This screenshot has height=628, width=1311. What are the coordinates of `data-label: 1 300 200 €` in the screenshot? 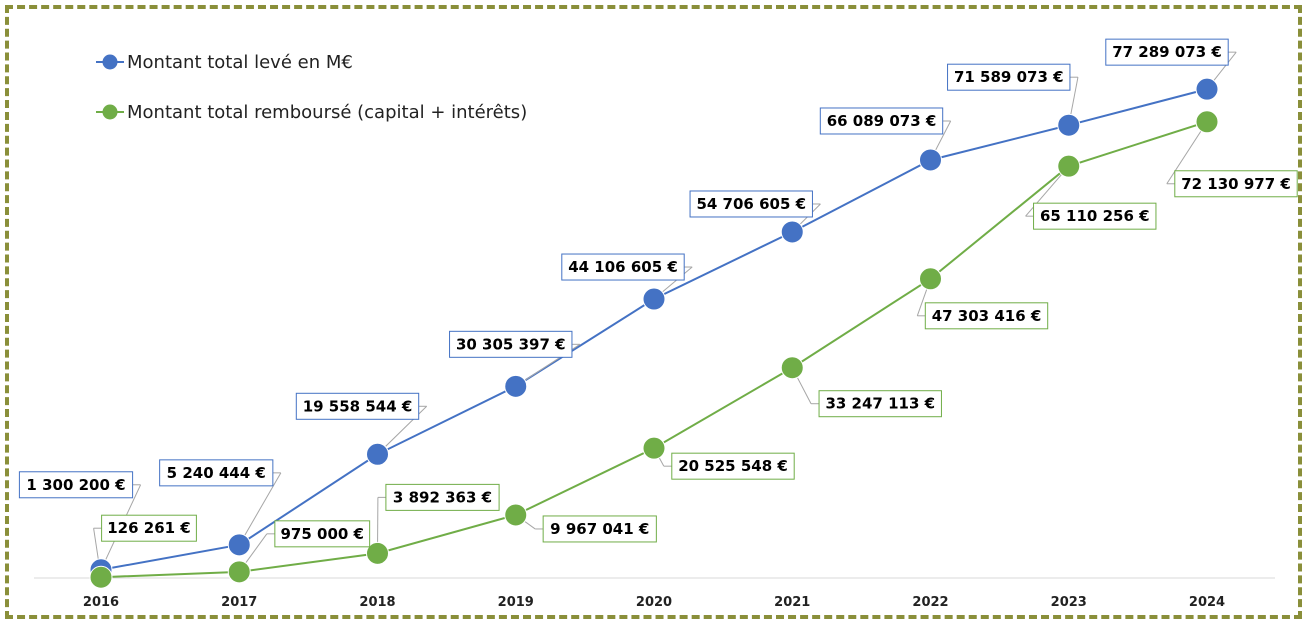 It's located at (75, 485).